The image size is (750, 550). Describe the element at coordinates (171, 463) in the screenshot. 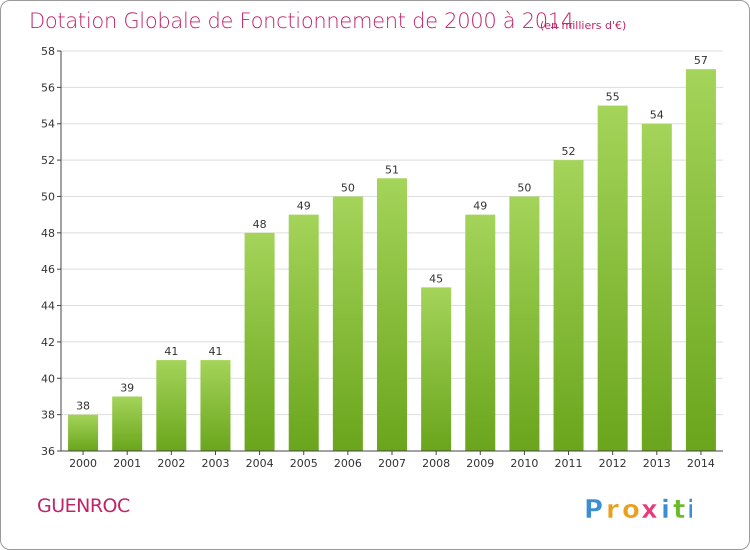

I see `x-tick-label: 2002` at that location.